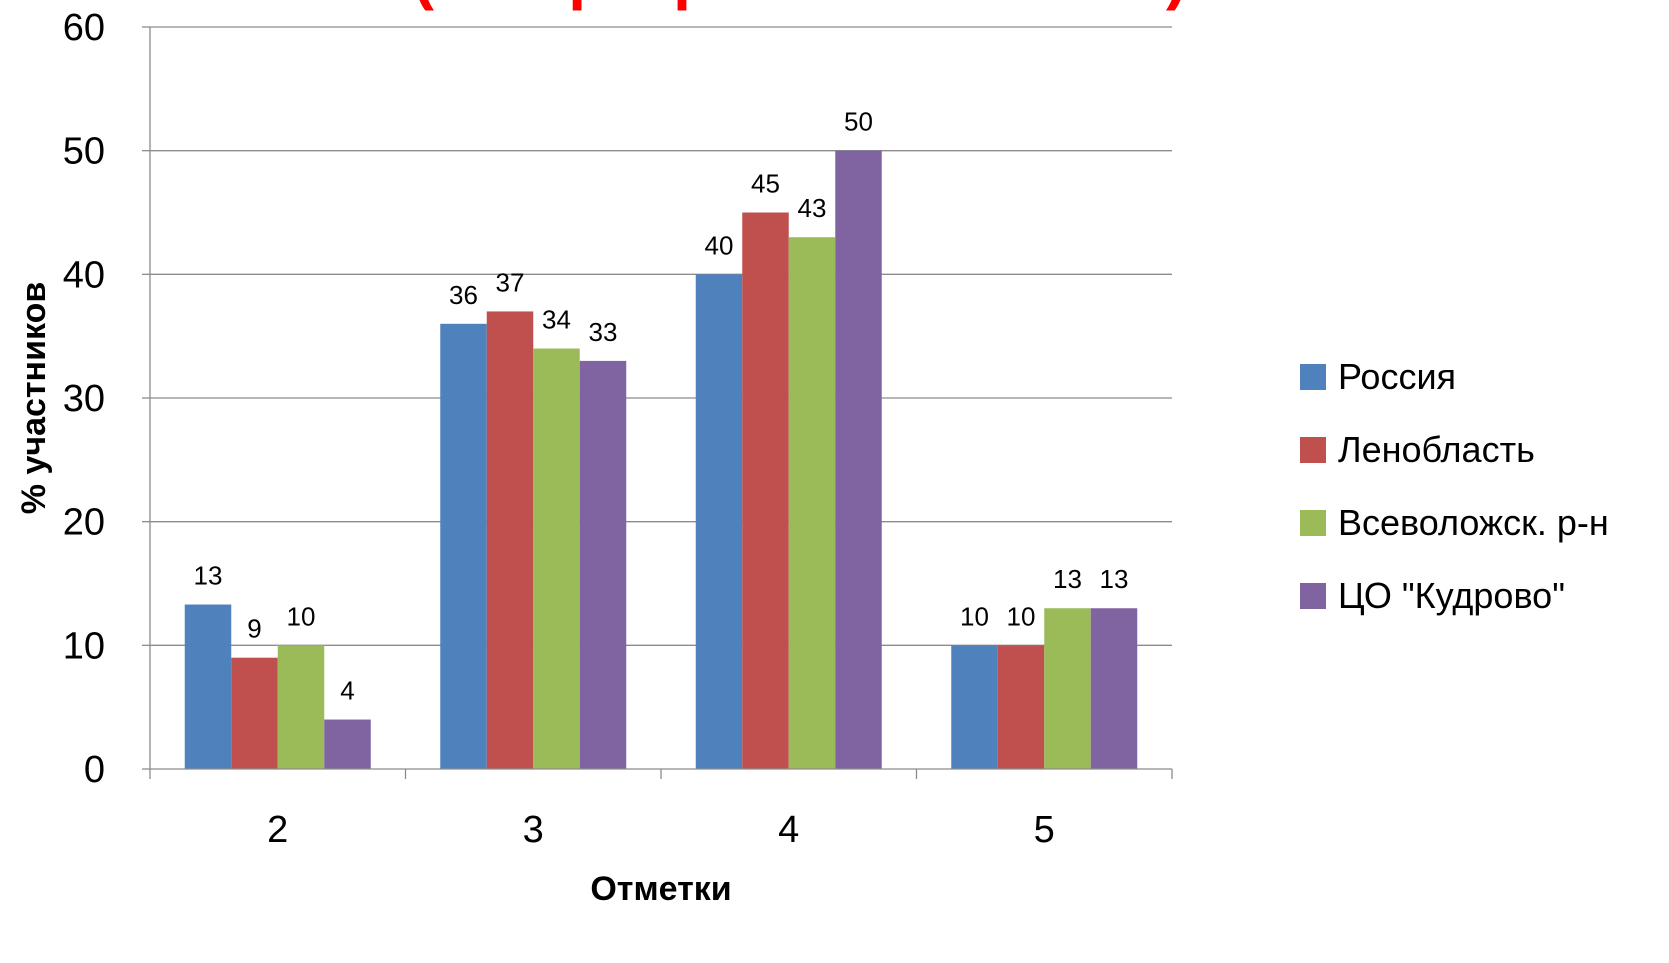  I want to click on y-tick-label: 40, so click(84, 275).